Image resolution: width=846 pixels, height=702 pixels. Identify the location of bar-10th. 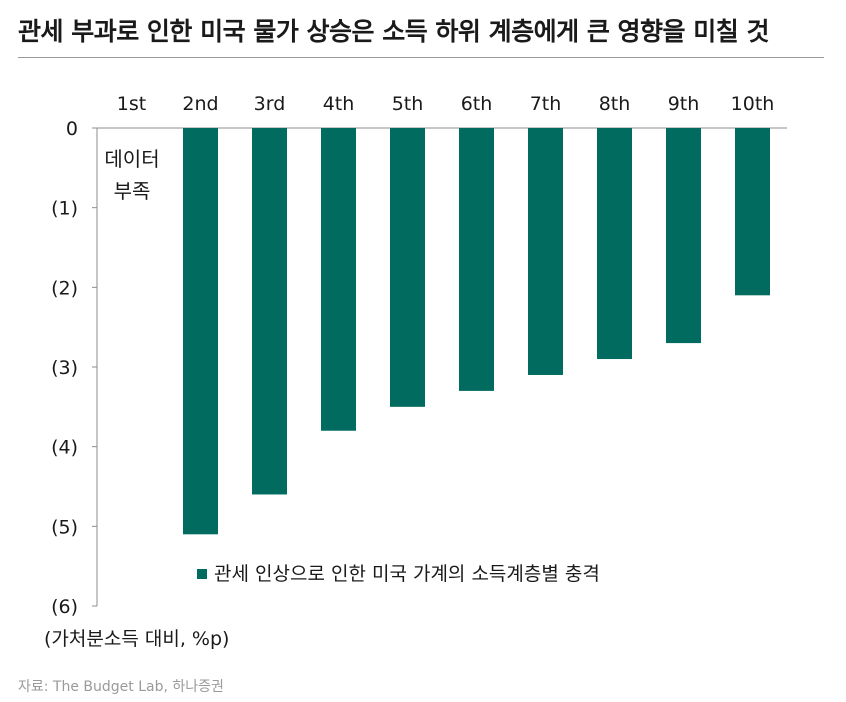
(752, 212).